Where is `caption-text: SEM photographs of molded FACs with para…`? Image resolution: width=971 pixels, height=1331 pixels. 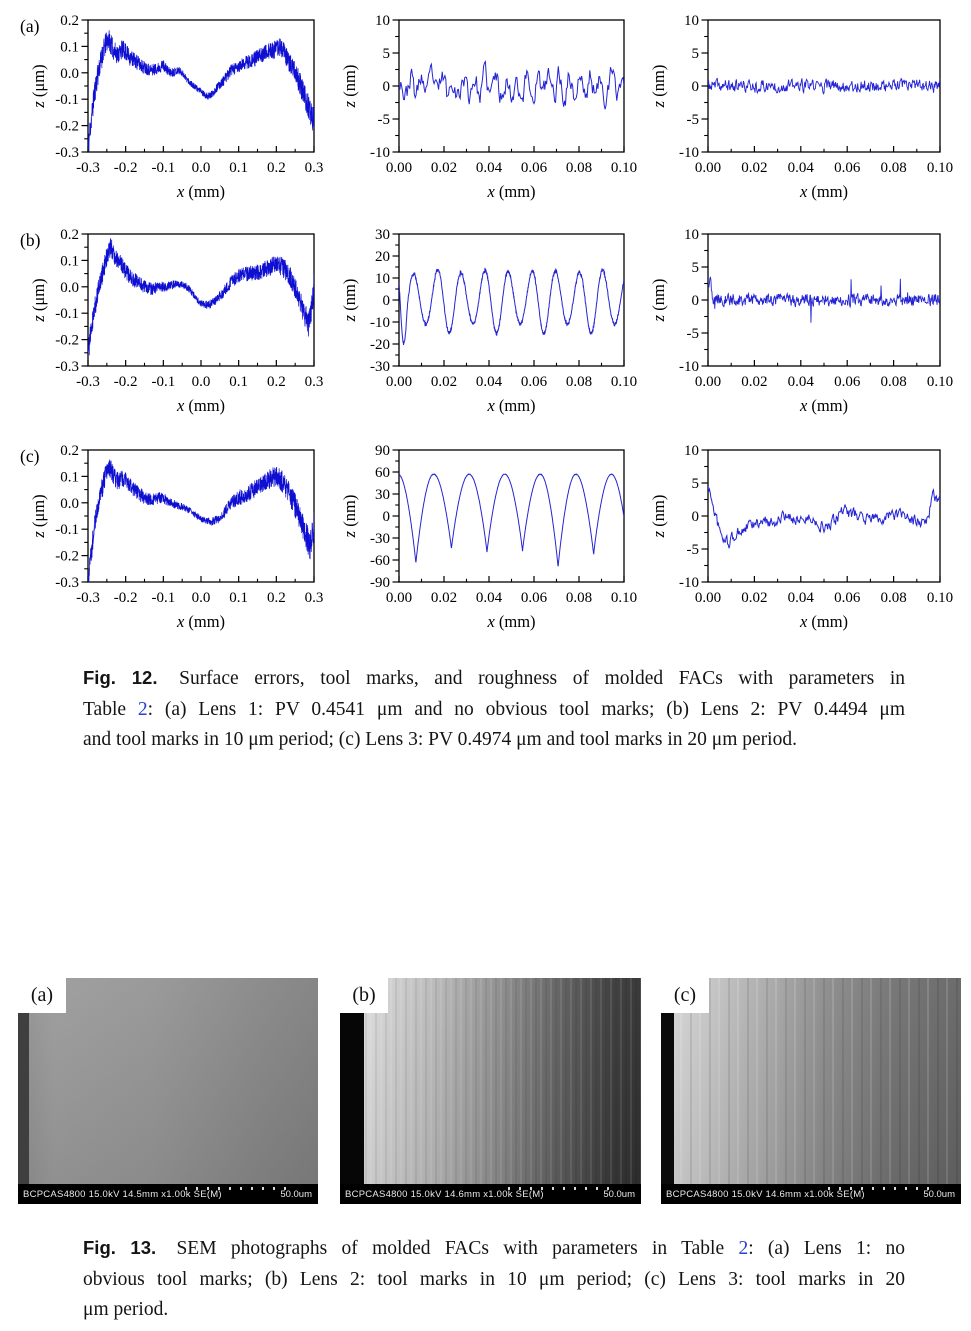 caption-text: SEM photographs of molded FACs with para… is located at coordinates (450, 1248).